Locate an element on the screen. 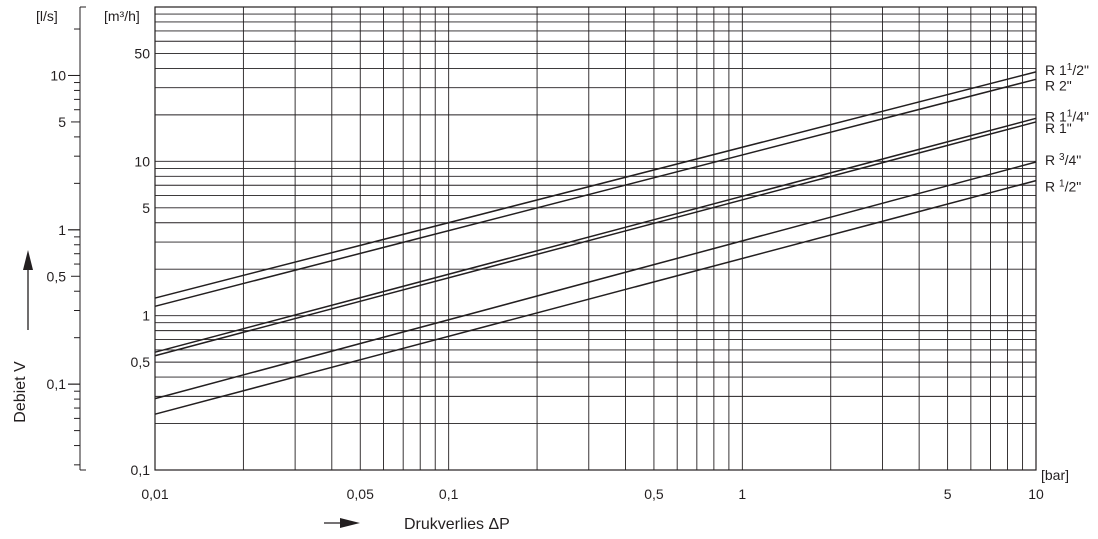  series-label: R 1" is located at coordinates (1058, 128).